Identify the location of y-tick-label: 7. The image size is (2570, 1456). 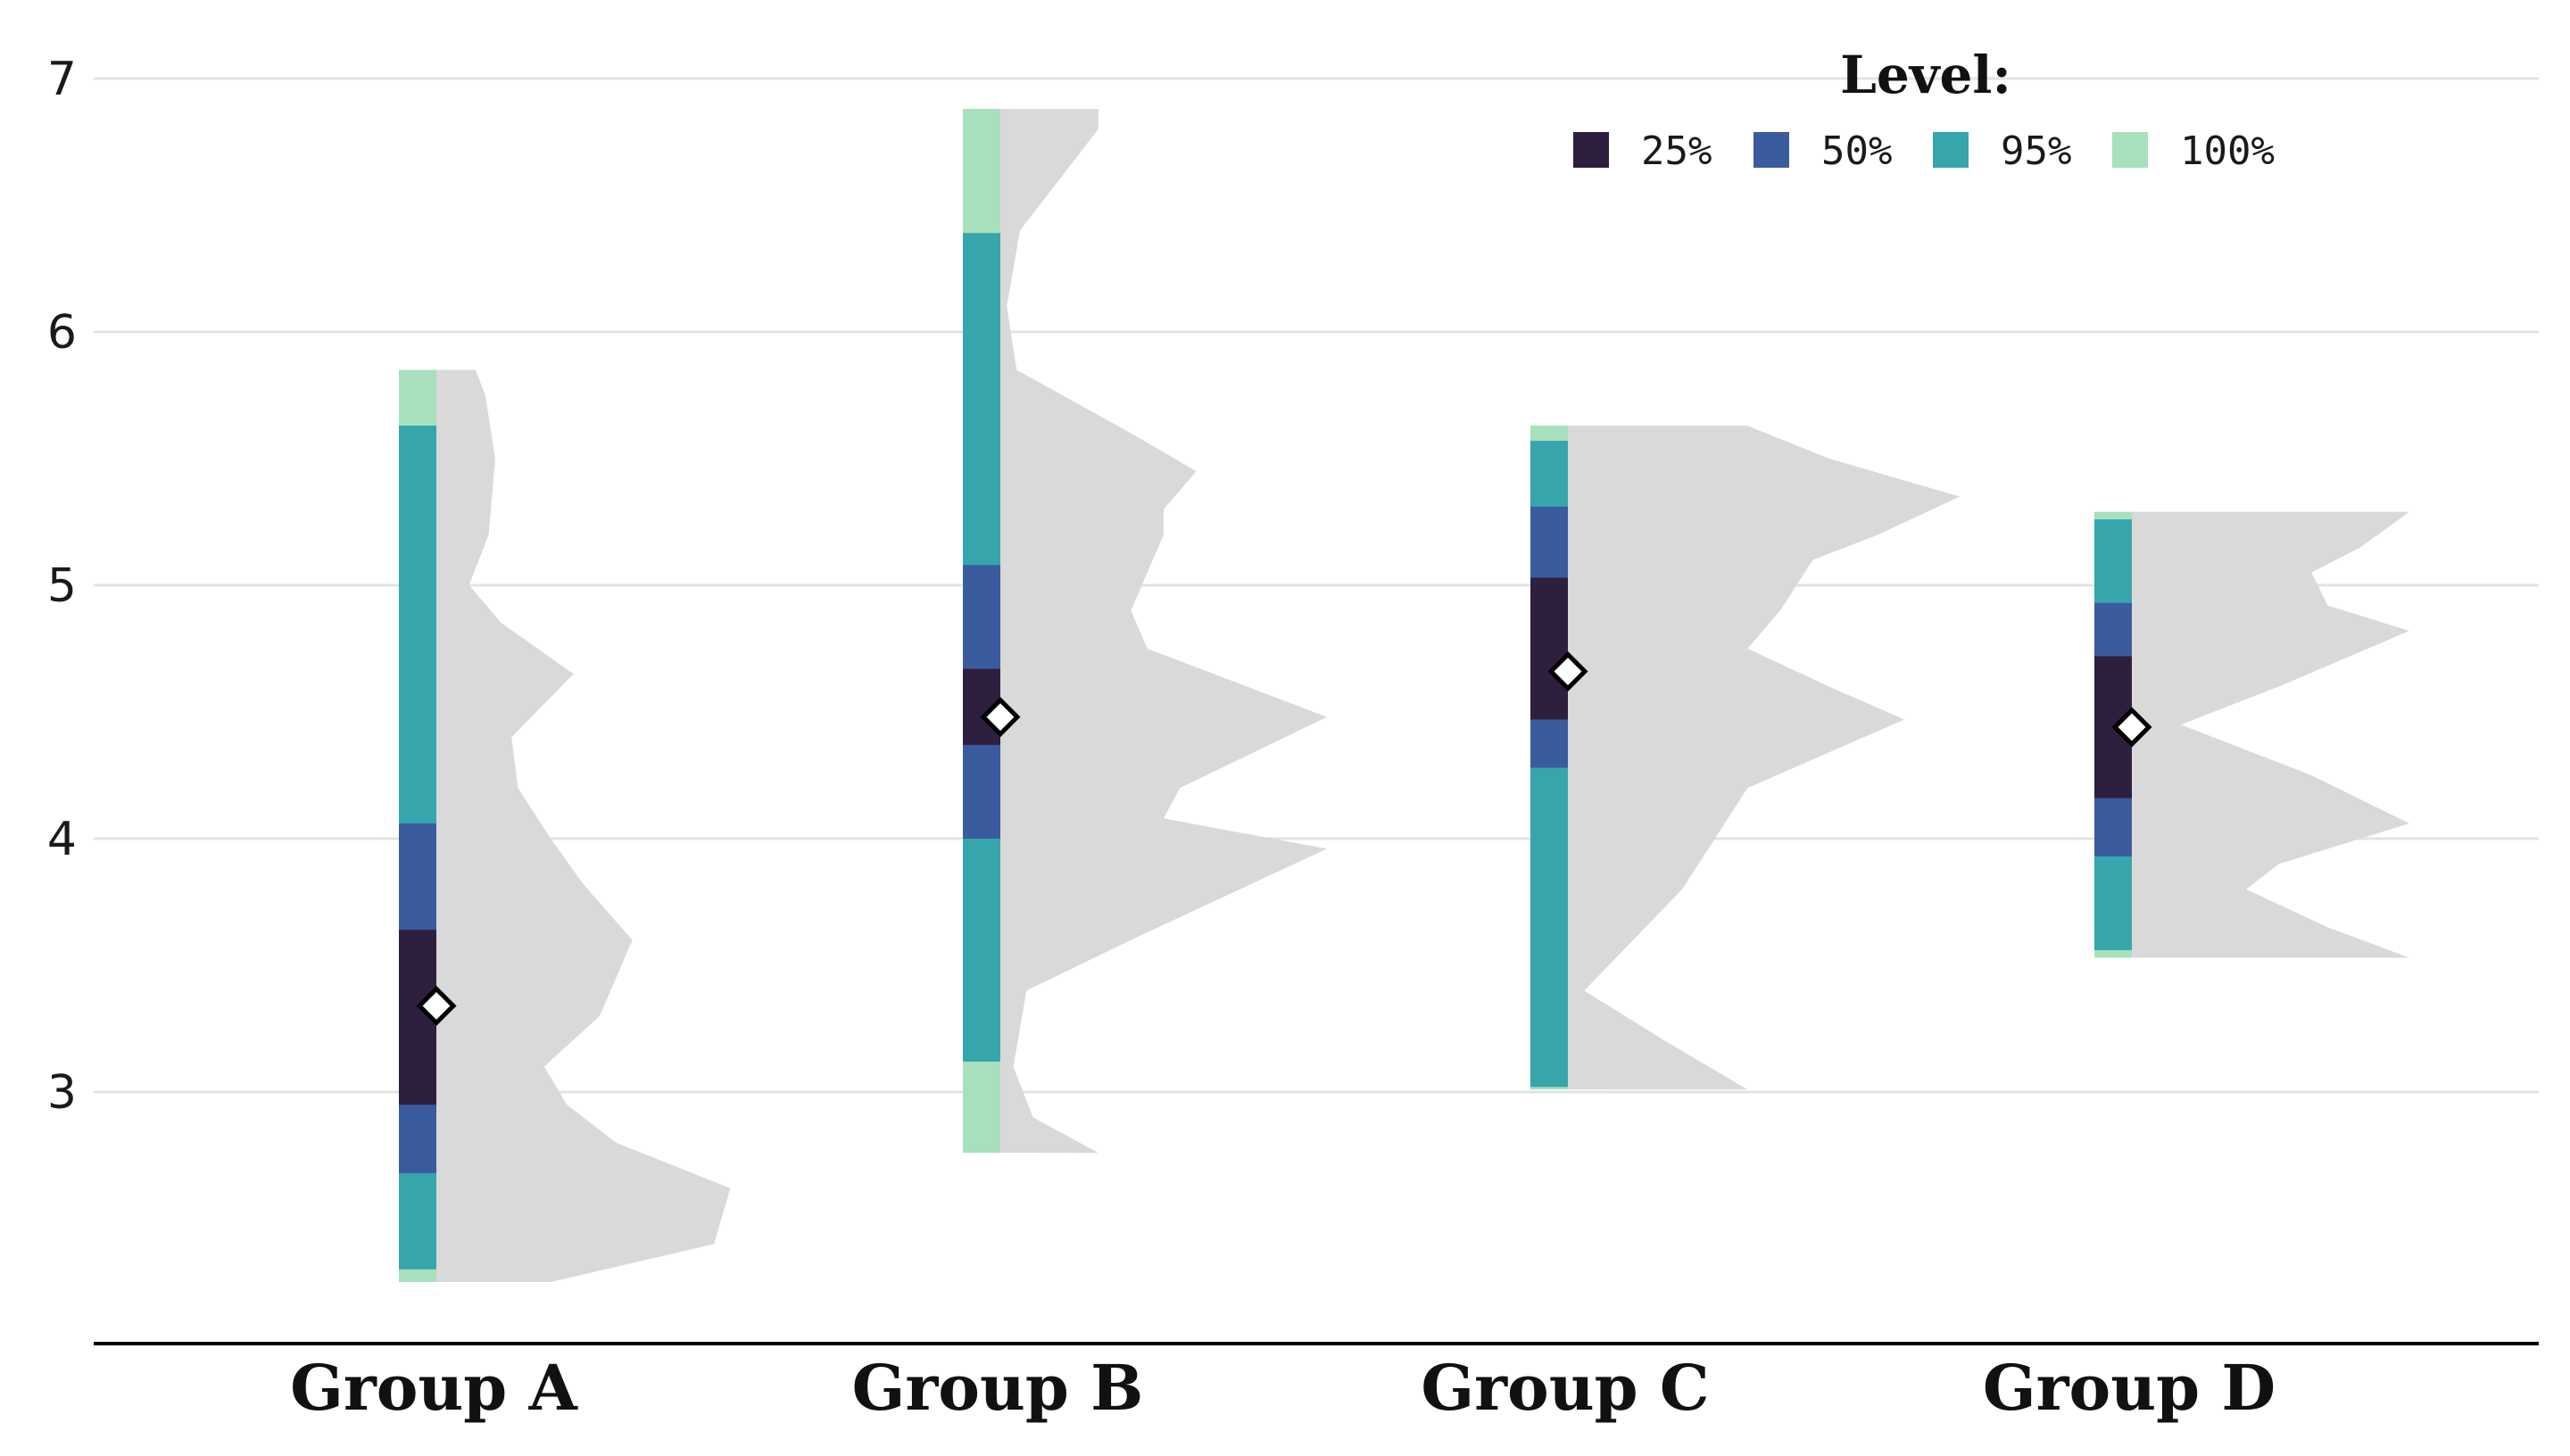
(62, 80).